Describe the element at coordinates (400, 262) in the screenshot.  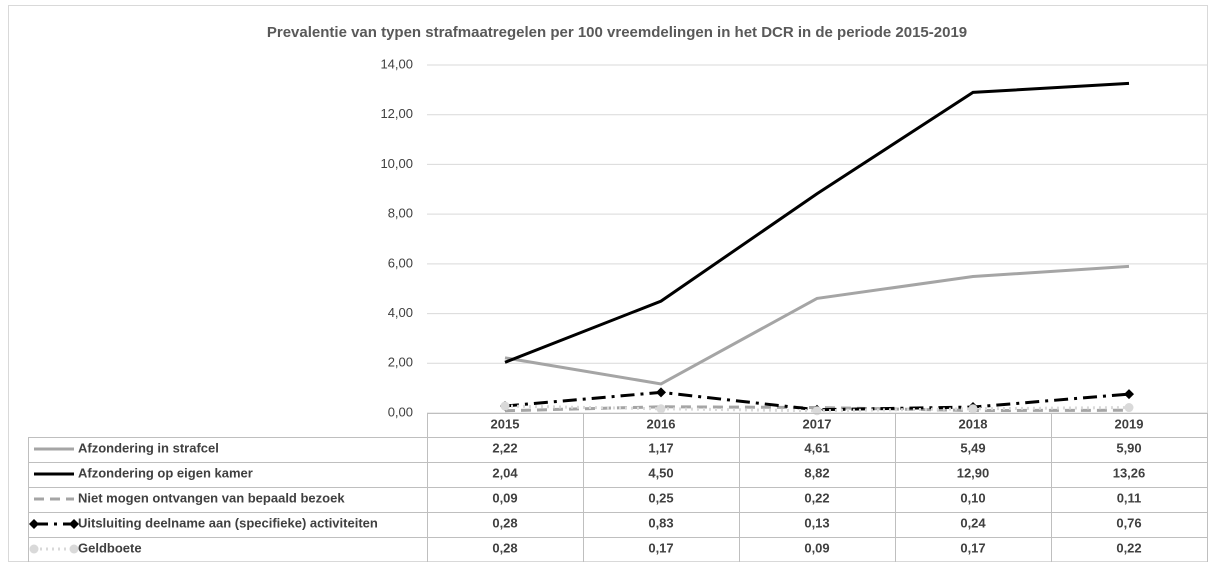
I see `y-tick-label: 6,00` at that location.